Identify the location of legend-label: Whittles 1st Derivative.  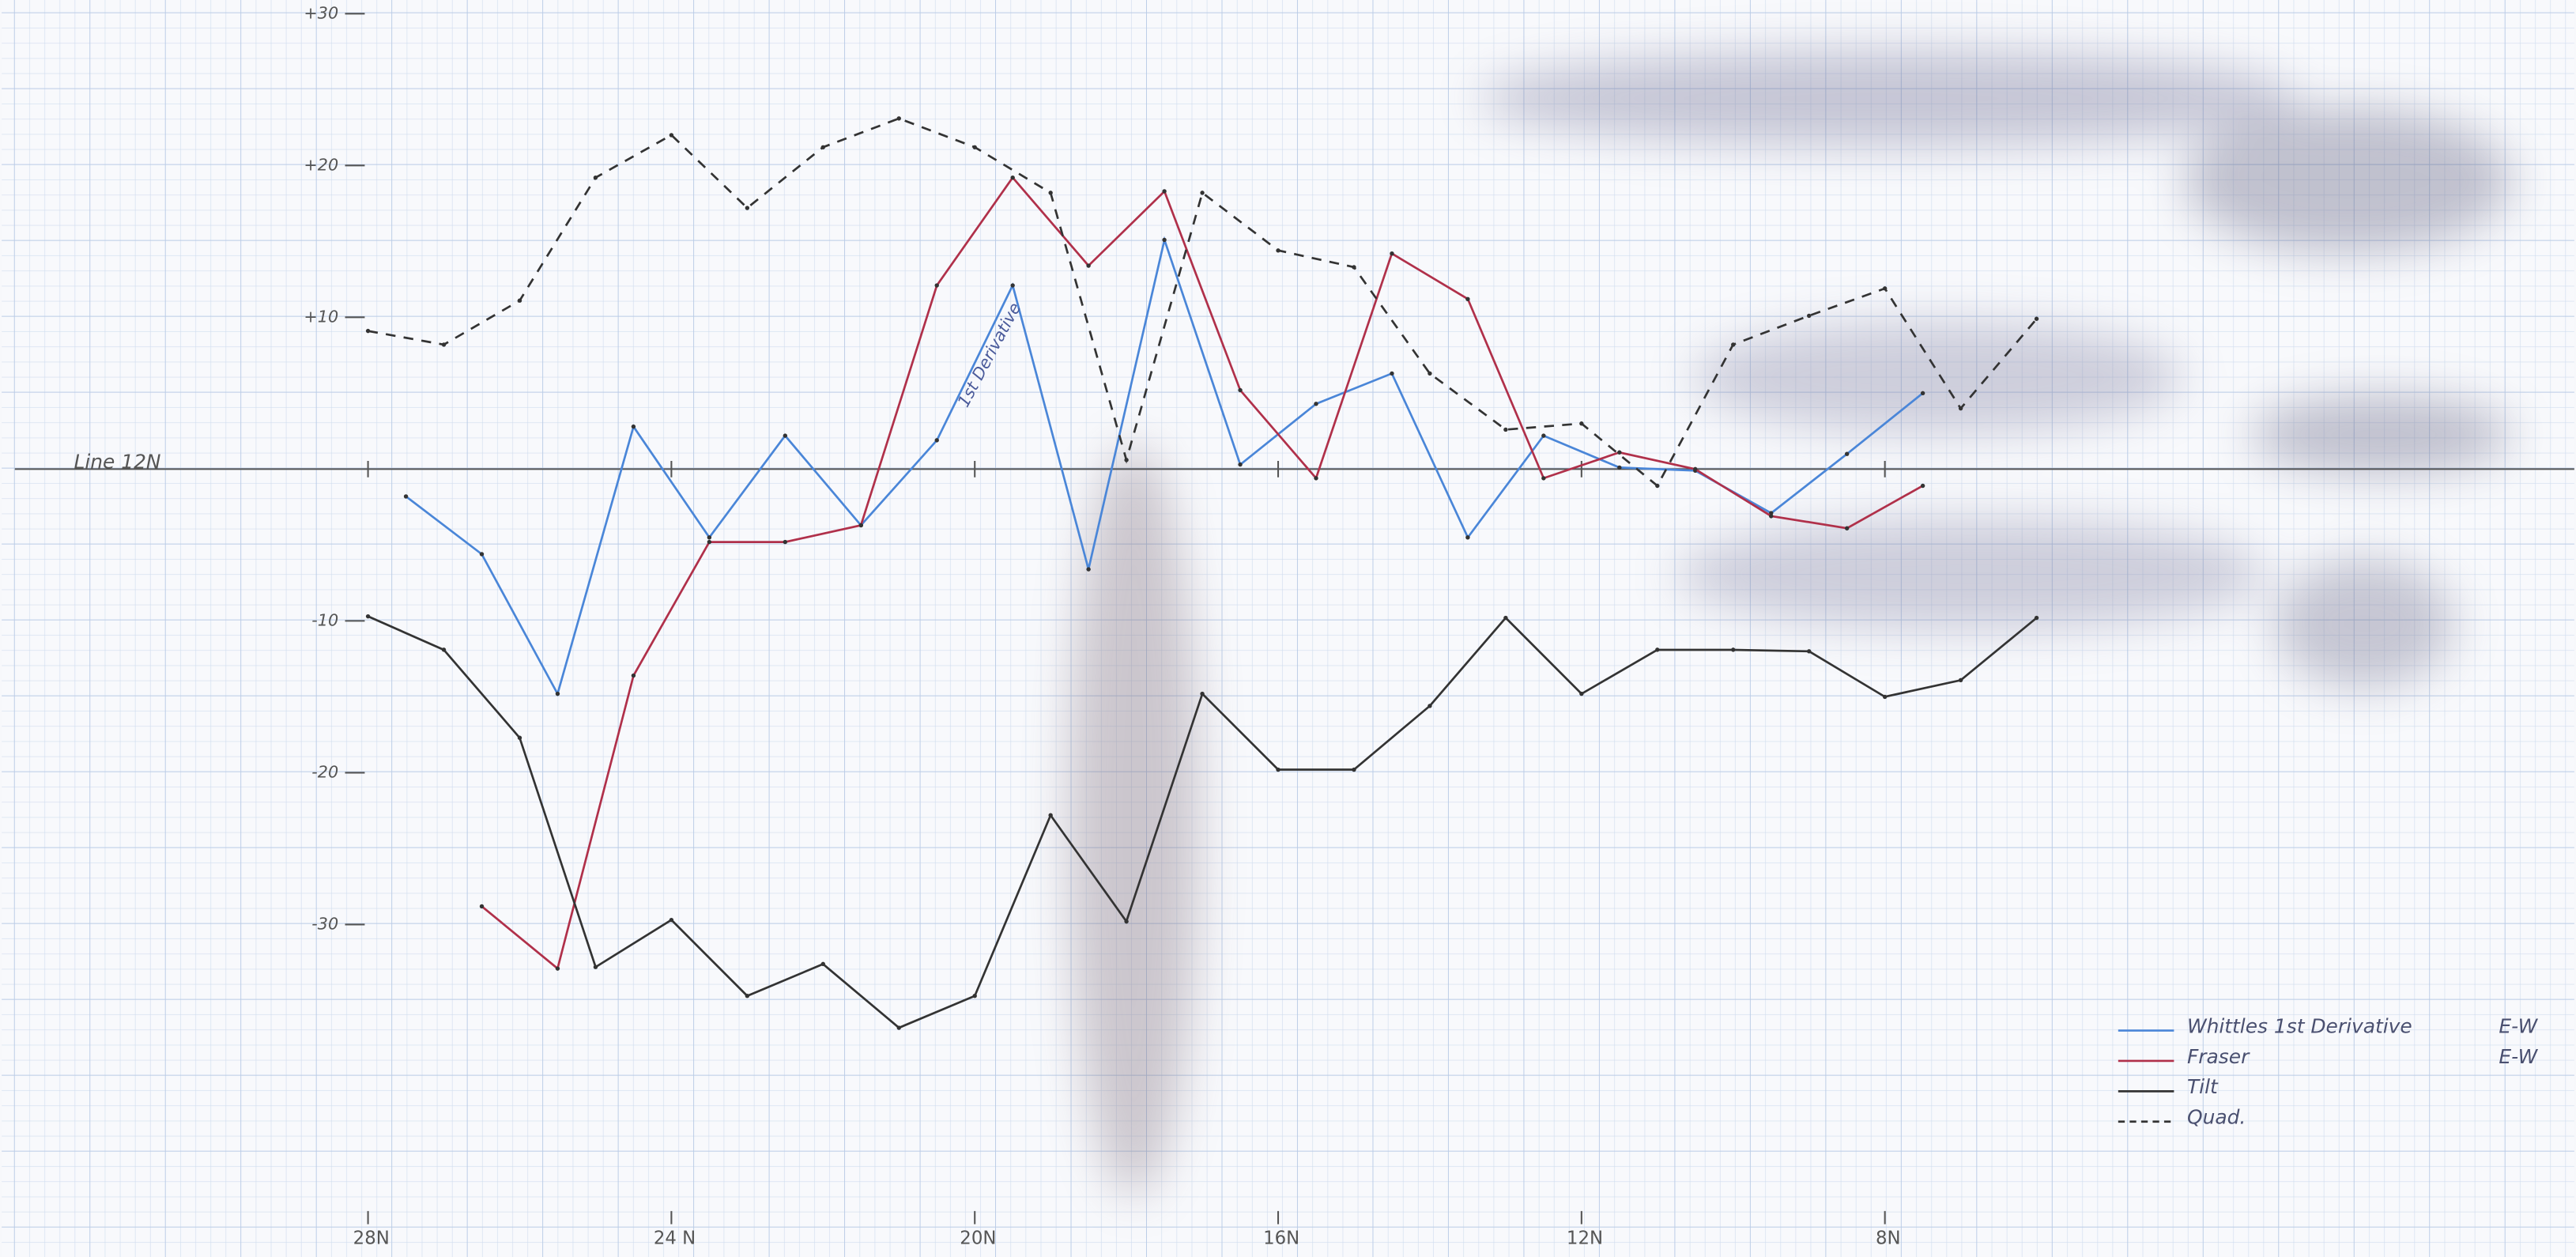
(2299, 1026).